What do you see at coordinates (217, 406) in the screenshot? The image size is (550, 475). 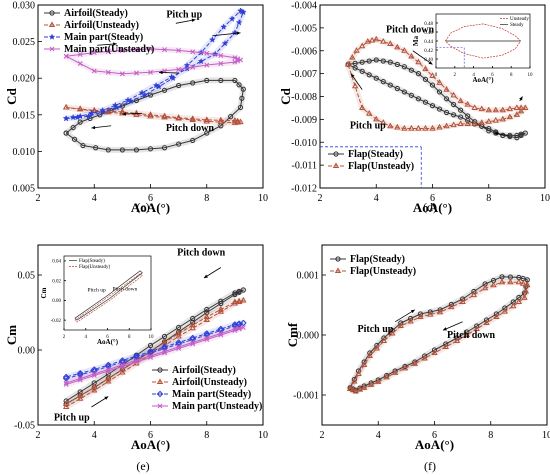 I see `legend-entry: Main part(Unsteady)` at bounding box center [217, 406].